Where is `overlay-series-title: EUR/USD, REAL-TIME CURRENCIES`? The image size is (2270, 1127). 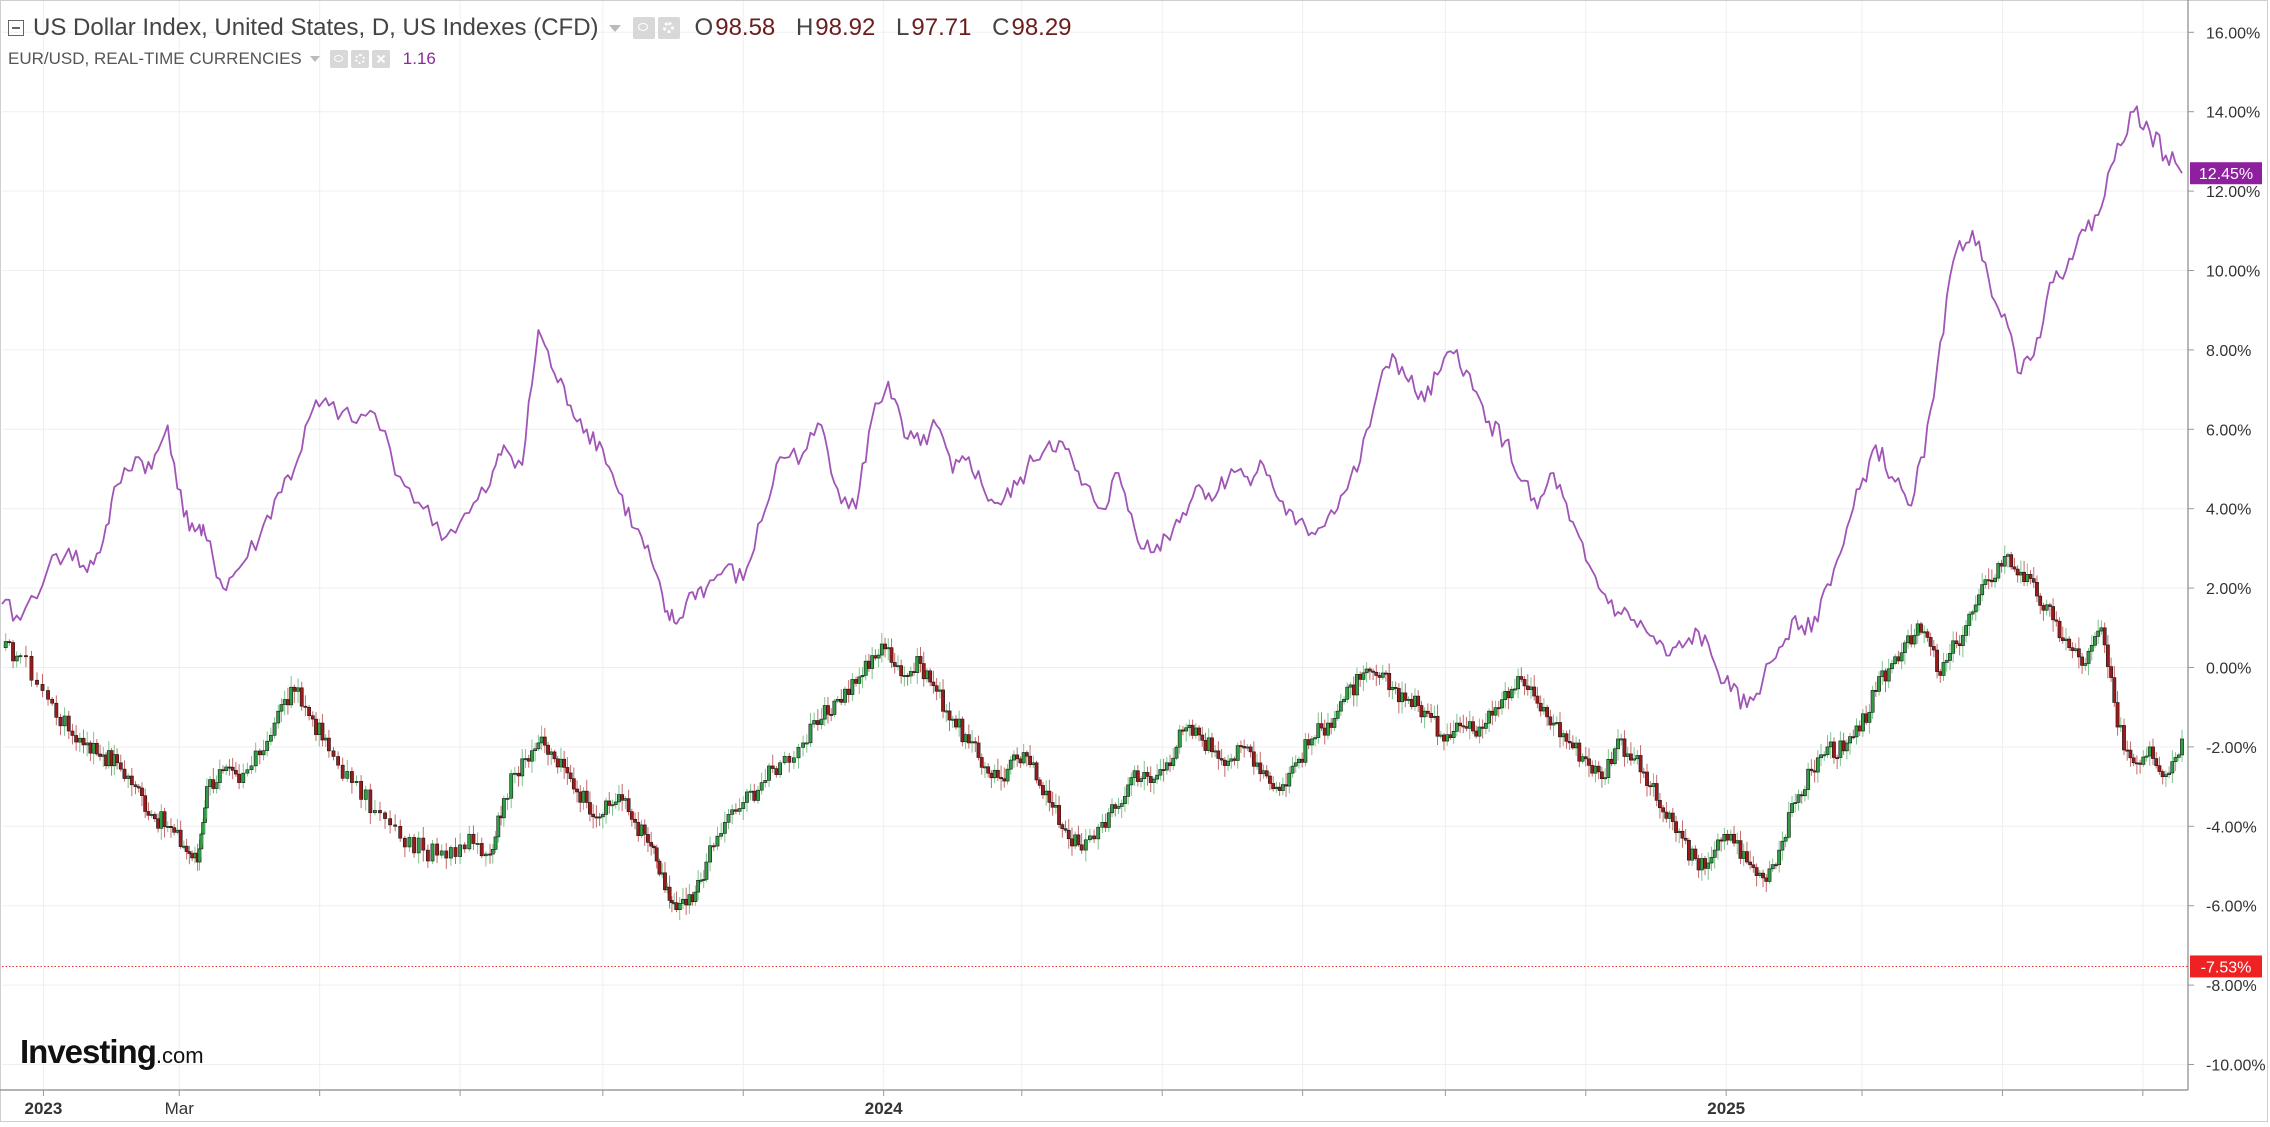 overlay-series-title: EUR/USD, REAL-TIME CURRENCIES is located at coordinates (155, 58).